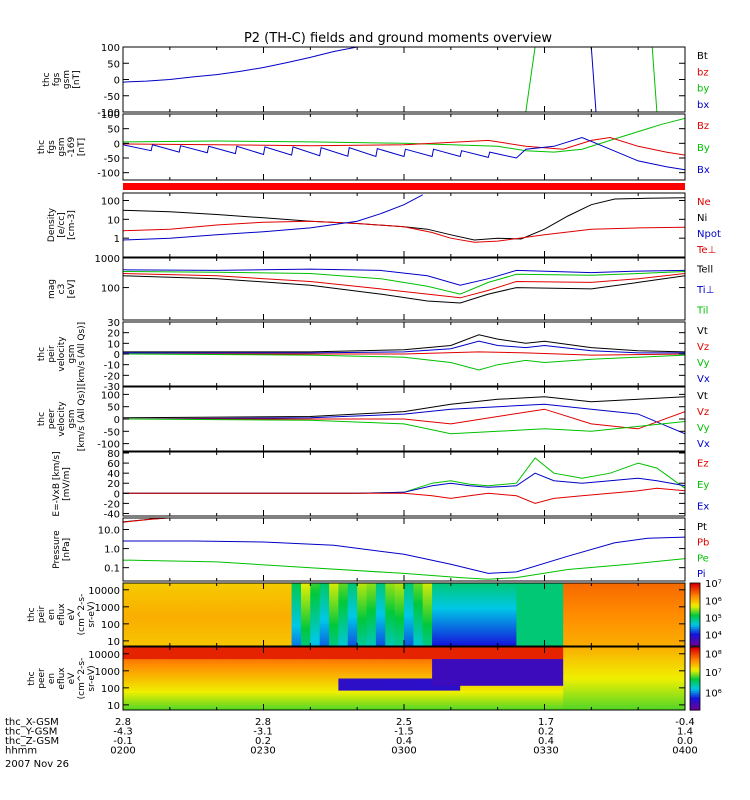  What do you see at coordinates (62, 419) in the screenshot?
I see `y-axis-label: thc peer velocity gsm [km/s (All Qs)]` at bounding box center [62, 419].